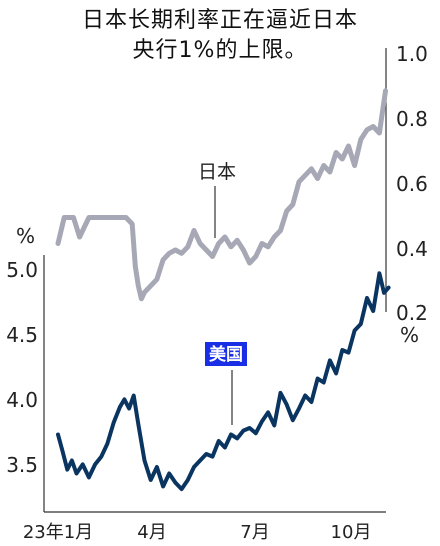 The width and height of the screenshot is (440, 546). I want to click on y-right-tick-label: 1.0, so click(412, 54).